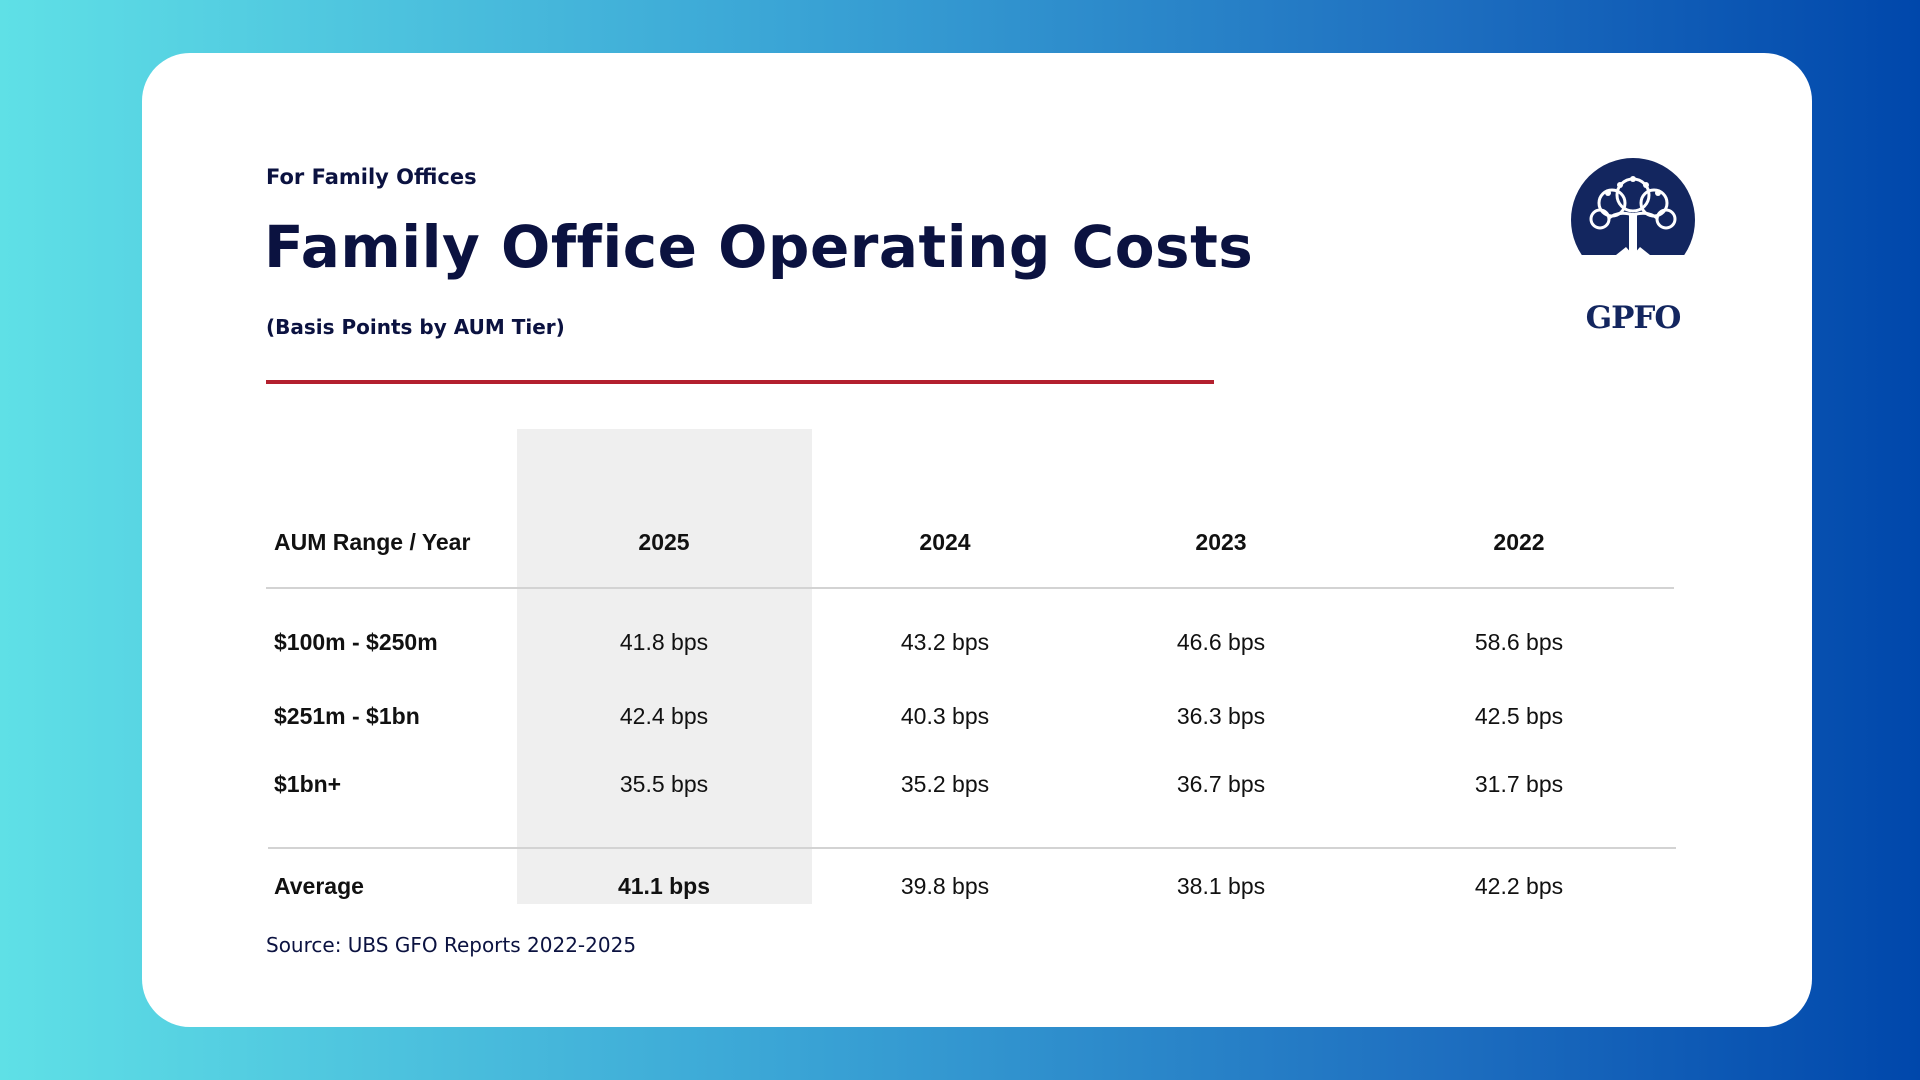  Describe the element at coordinates (1519, 784) in the screenshot. I see `table-cell: 31.7 bps` at that location.